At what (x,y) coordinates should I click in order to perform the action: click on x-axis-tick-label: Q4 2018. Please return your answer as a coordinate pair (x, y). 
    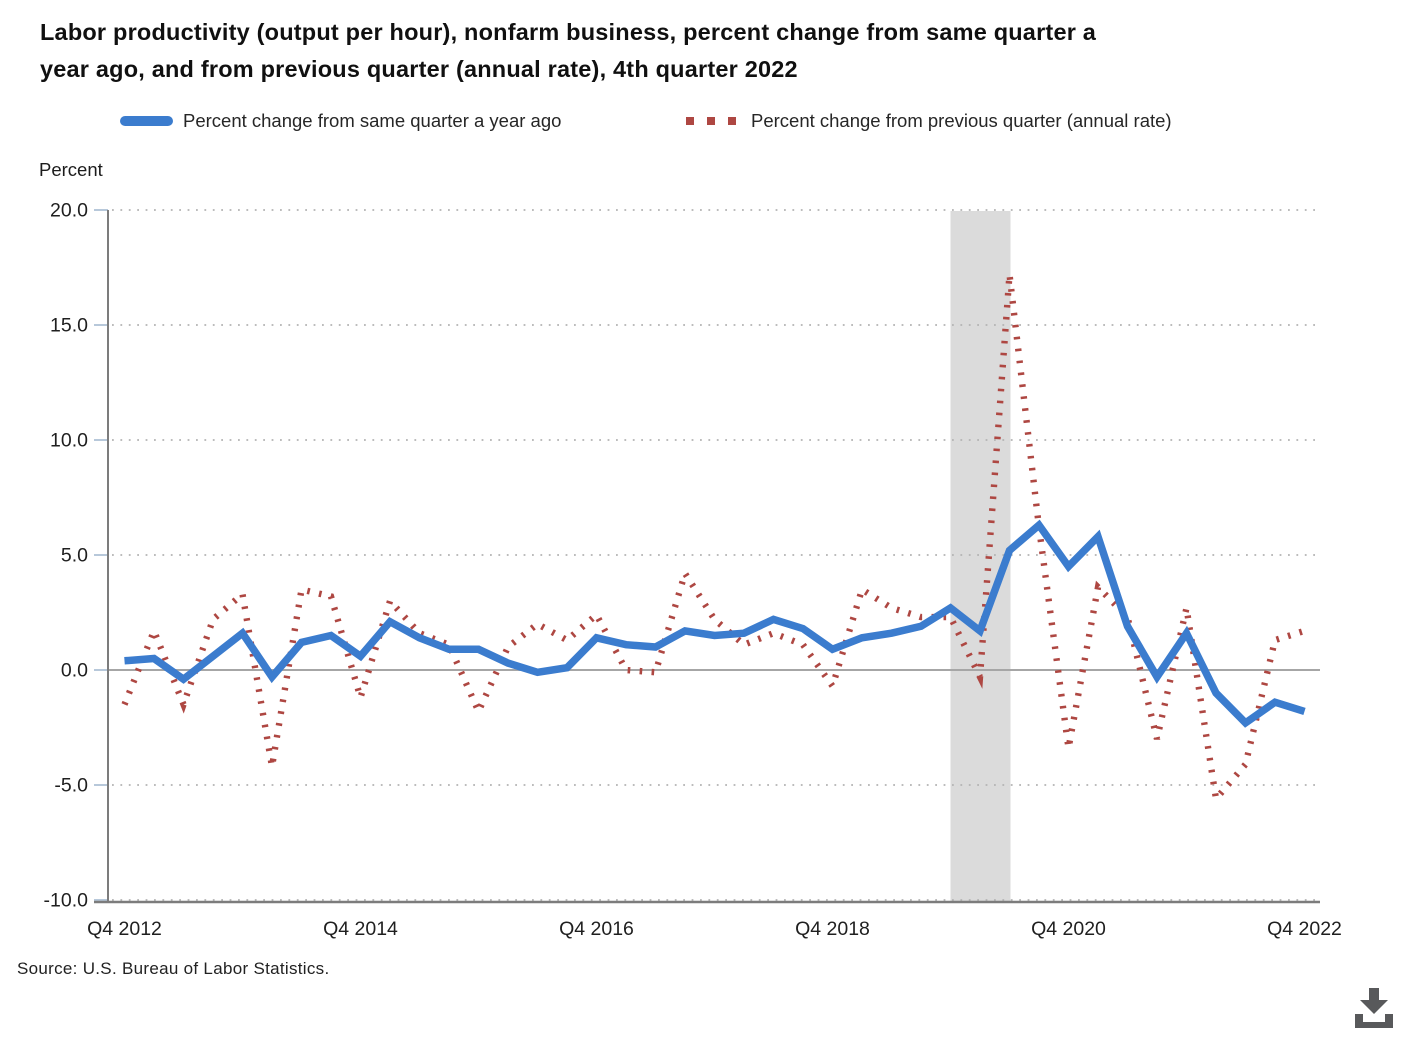
    Looking at the image, I should click on (832, 929).